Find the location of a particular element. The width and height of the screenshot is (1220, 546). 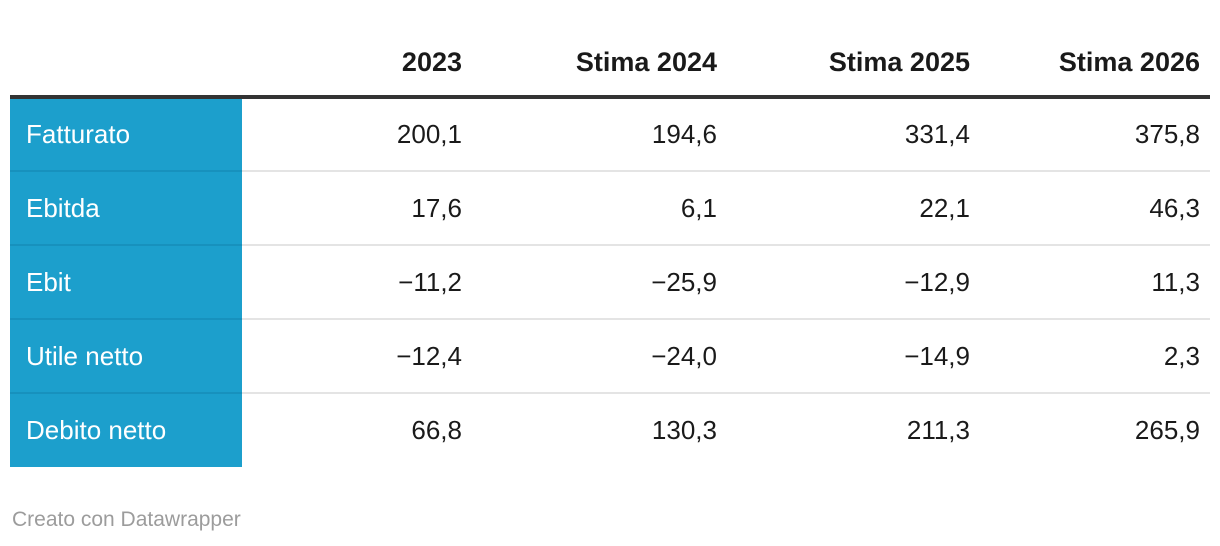

row-header-debito-netto: Debito netto is located at coordinates (126, 430).